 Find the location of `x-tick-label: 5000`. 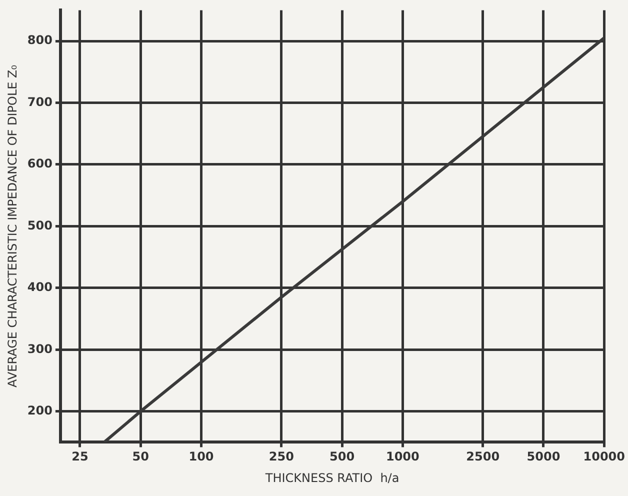

x-tick-label: 5000 is located at coordinates (543, 457).